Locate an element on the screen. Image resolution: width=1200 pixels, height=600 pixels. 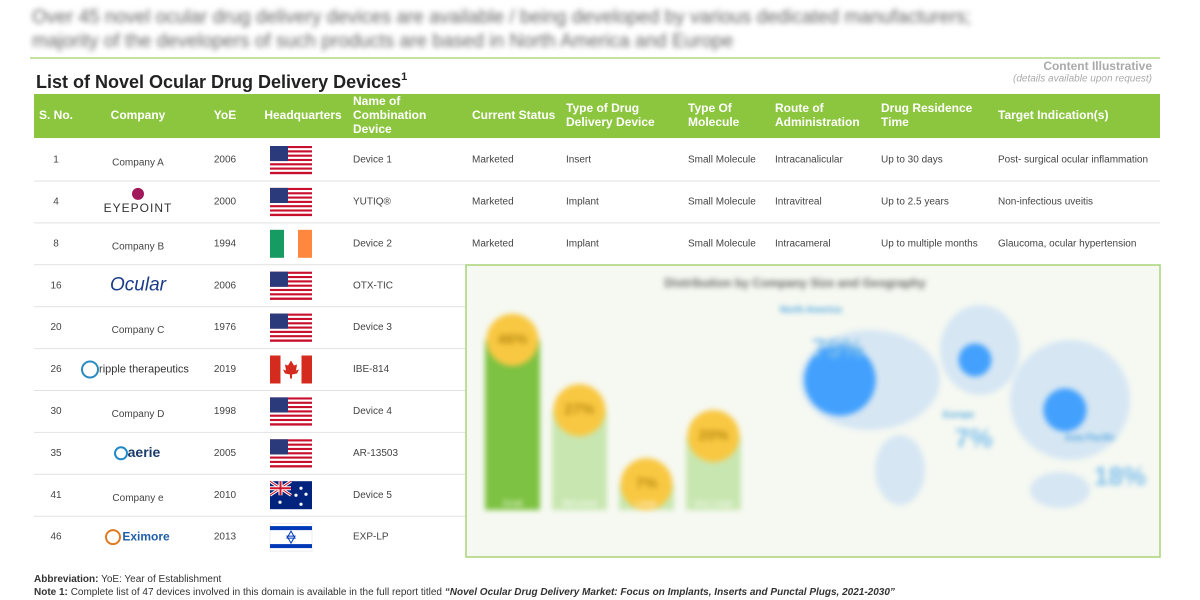
cell: 30 is located at coordinates (56, 411).